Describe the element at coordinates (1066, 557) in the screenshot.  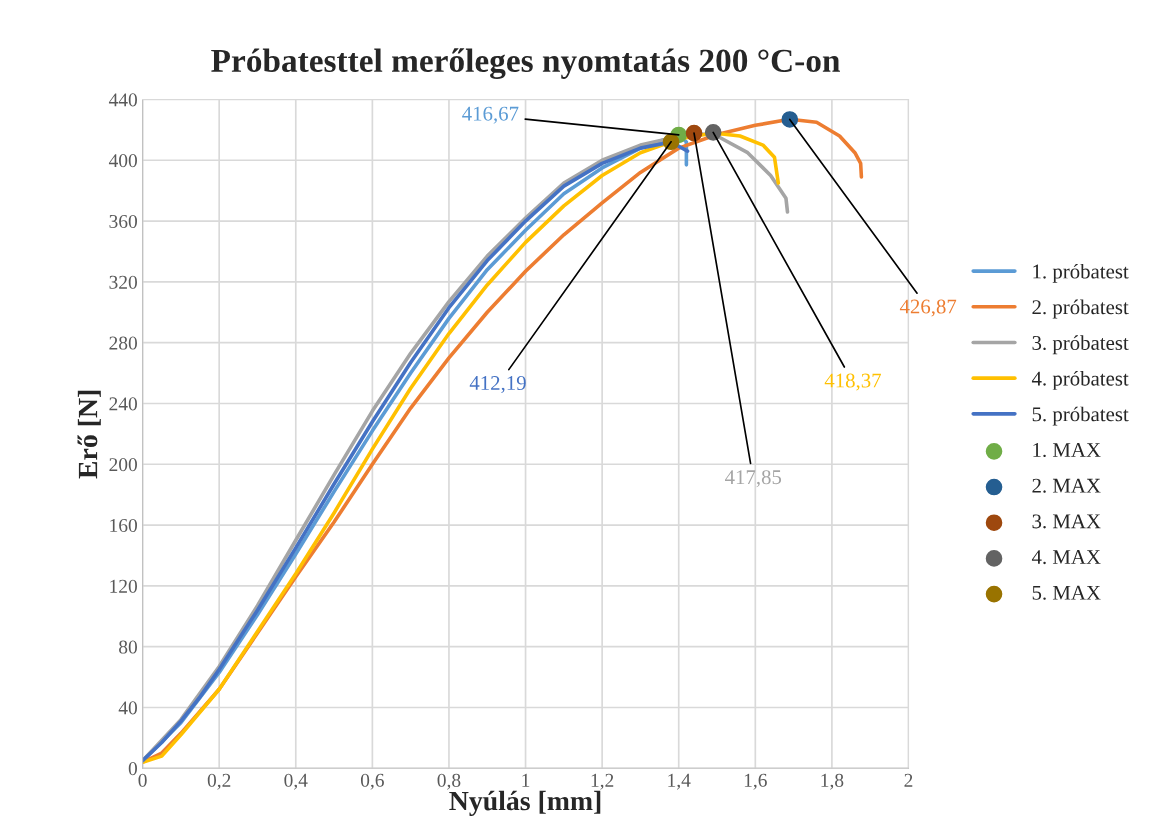
I see `legend-label: 4. MAX` at that location.